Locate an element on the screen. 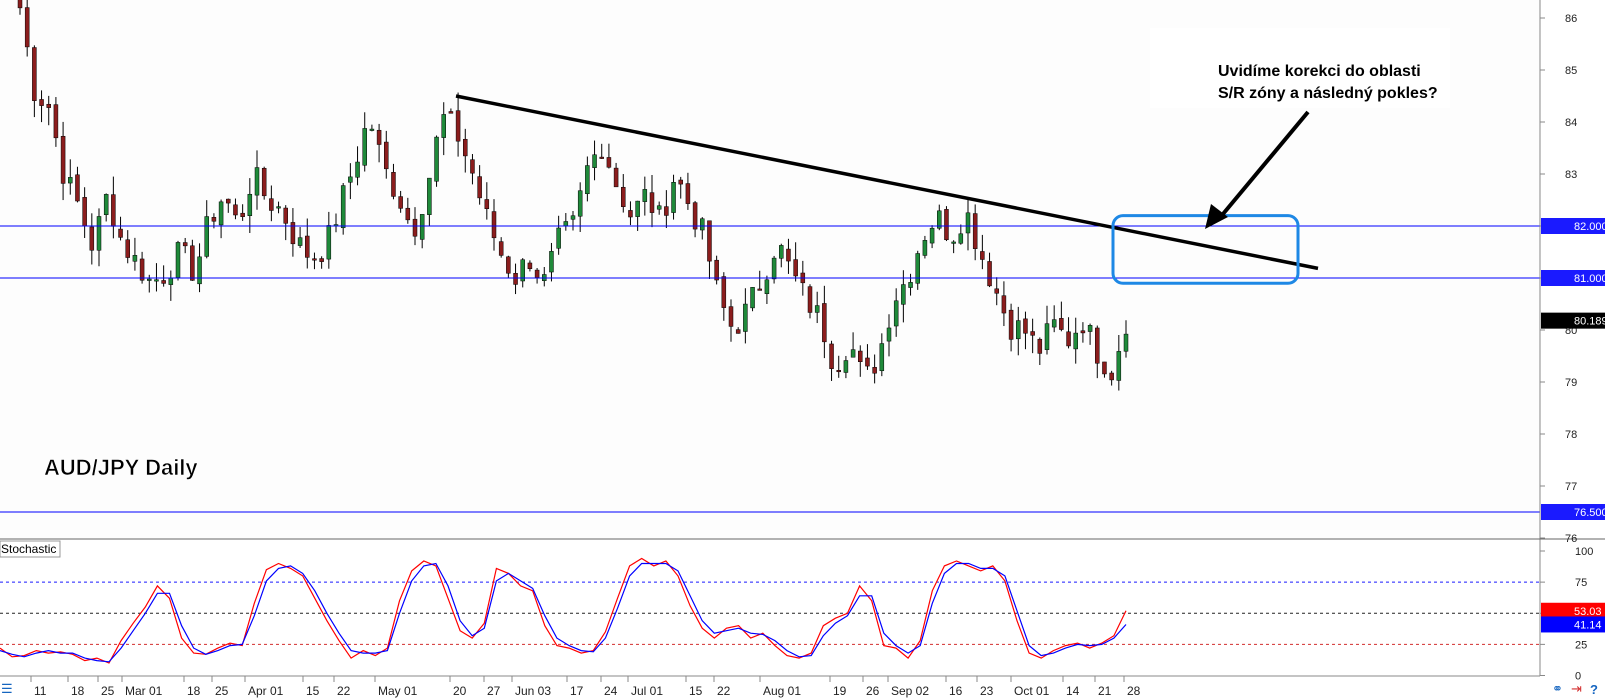  last-price-tag is located at coordinates (1573, 320).